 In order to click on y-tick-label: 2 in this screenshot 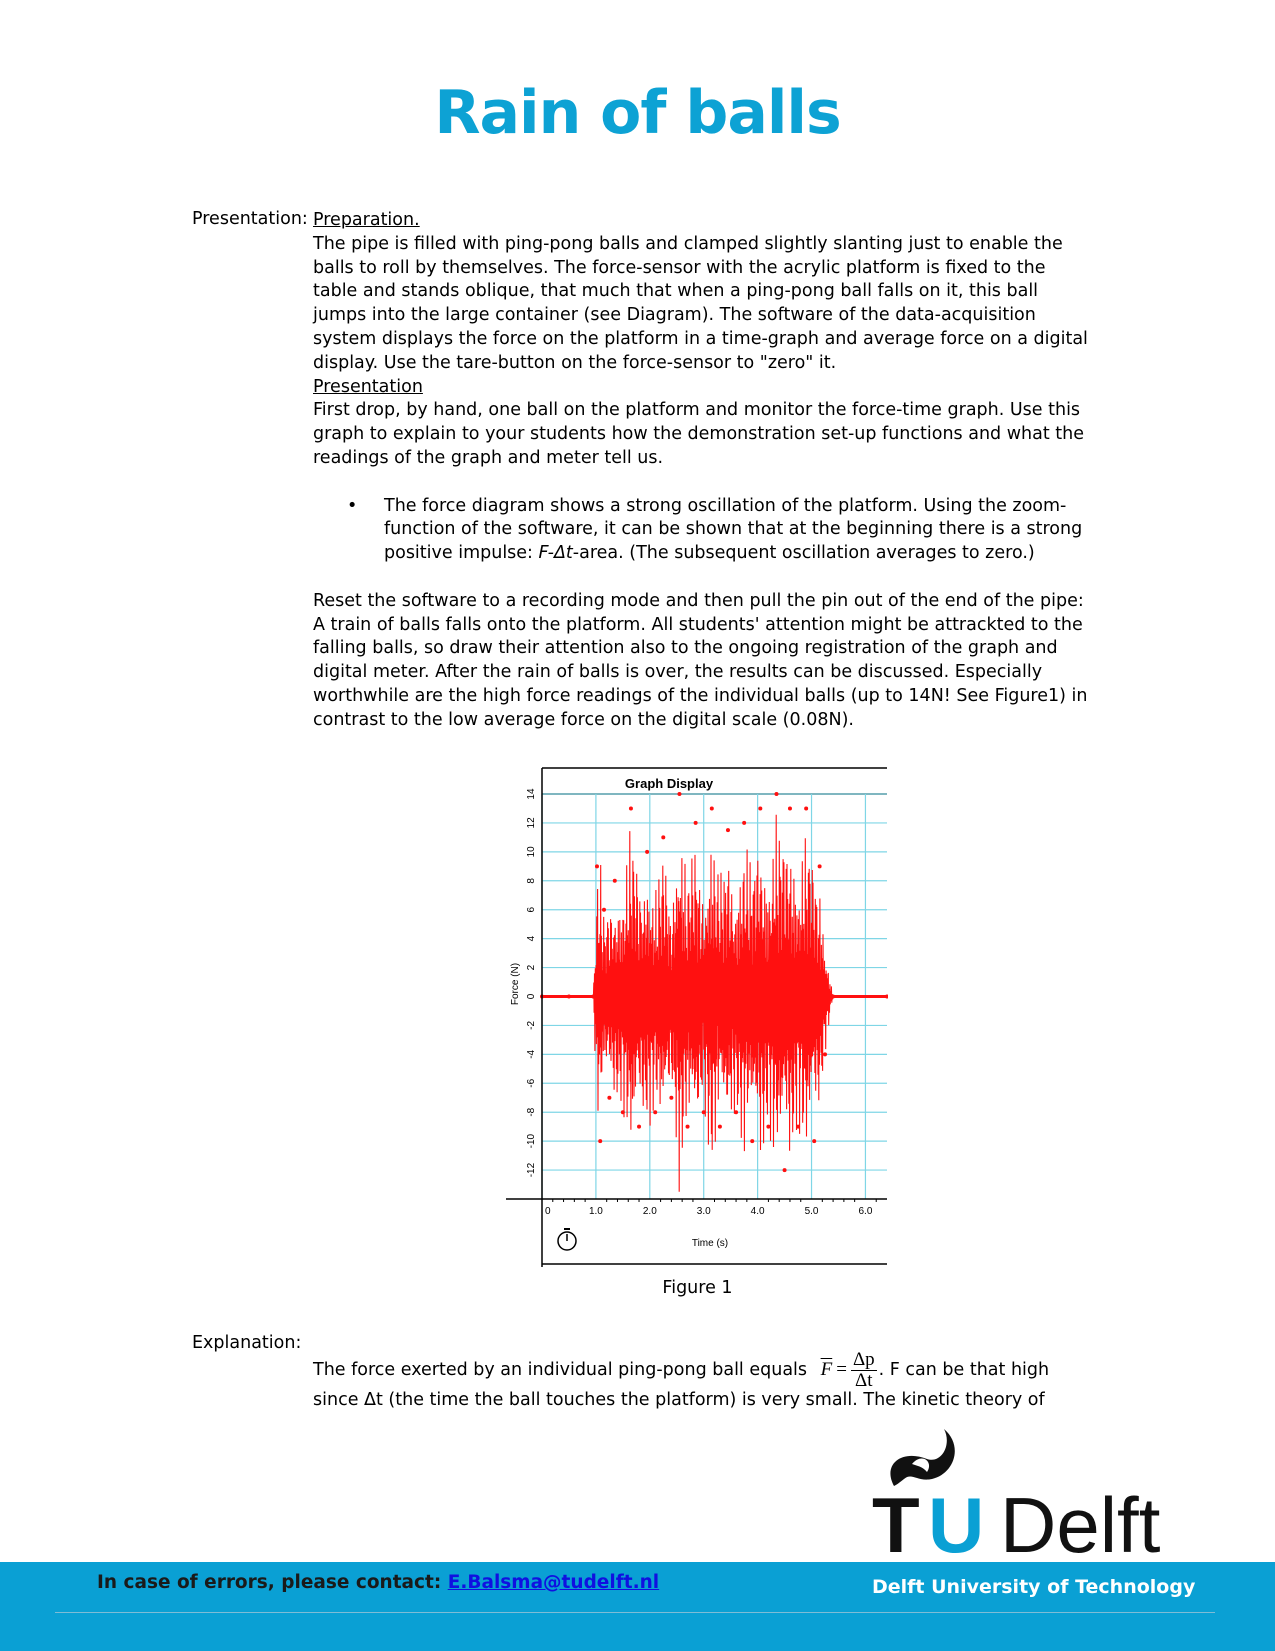, I will do `click(531, 967)`.